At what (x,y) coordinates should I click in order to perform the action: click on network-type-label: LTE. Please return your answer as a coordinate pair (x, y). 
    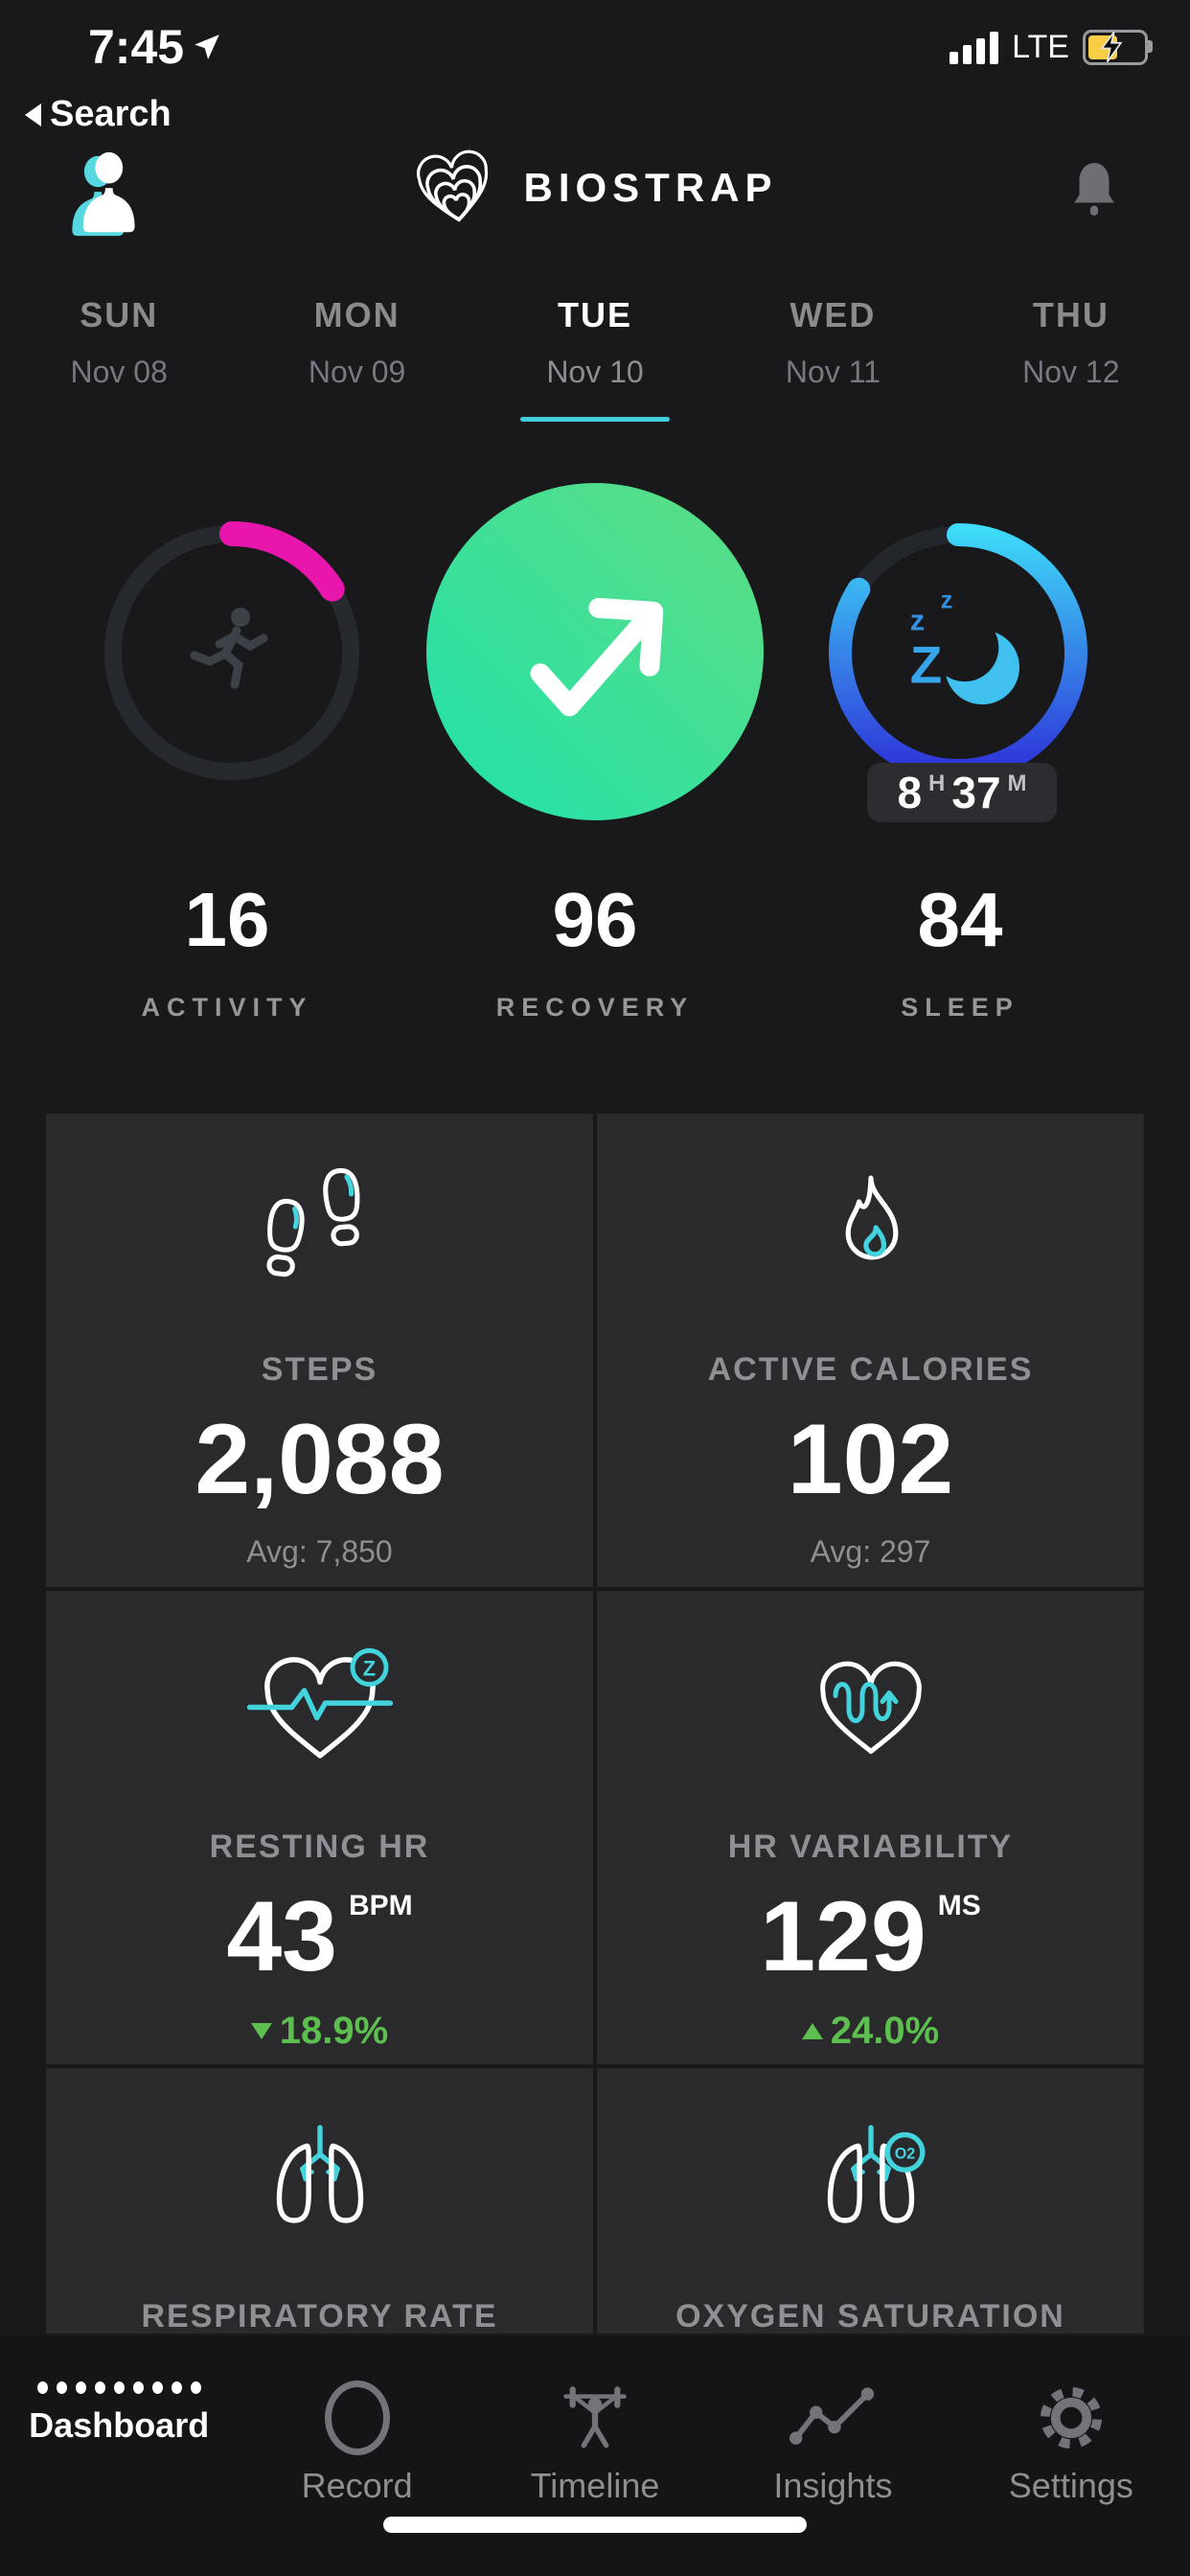
    Looking at the image, I should click on (1040, 47).